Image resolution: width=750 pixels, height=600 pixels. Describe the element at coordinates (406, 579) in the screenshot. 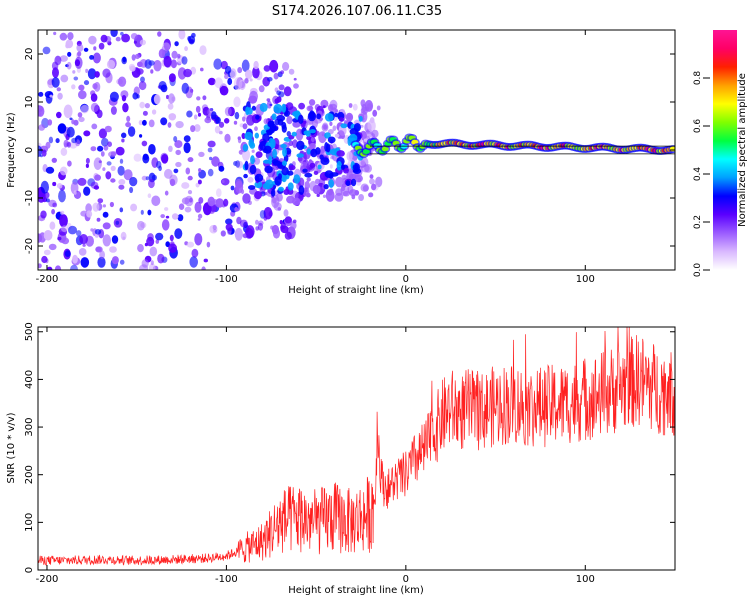

I see `snr-xtick-label: 0` at that location.